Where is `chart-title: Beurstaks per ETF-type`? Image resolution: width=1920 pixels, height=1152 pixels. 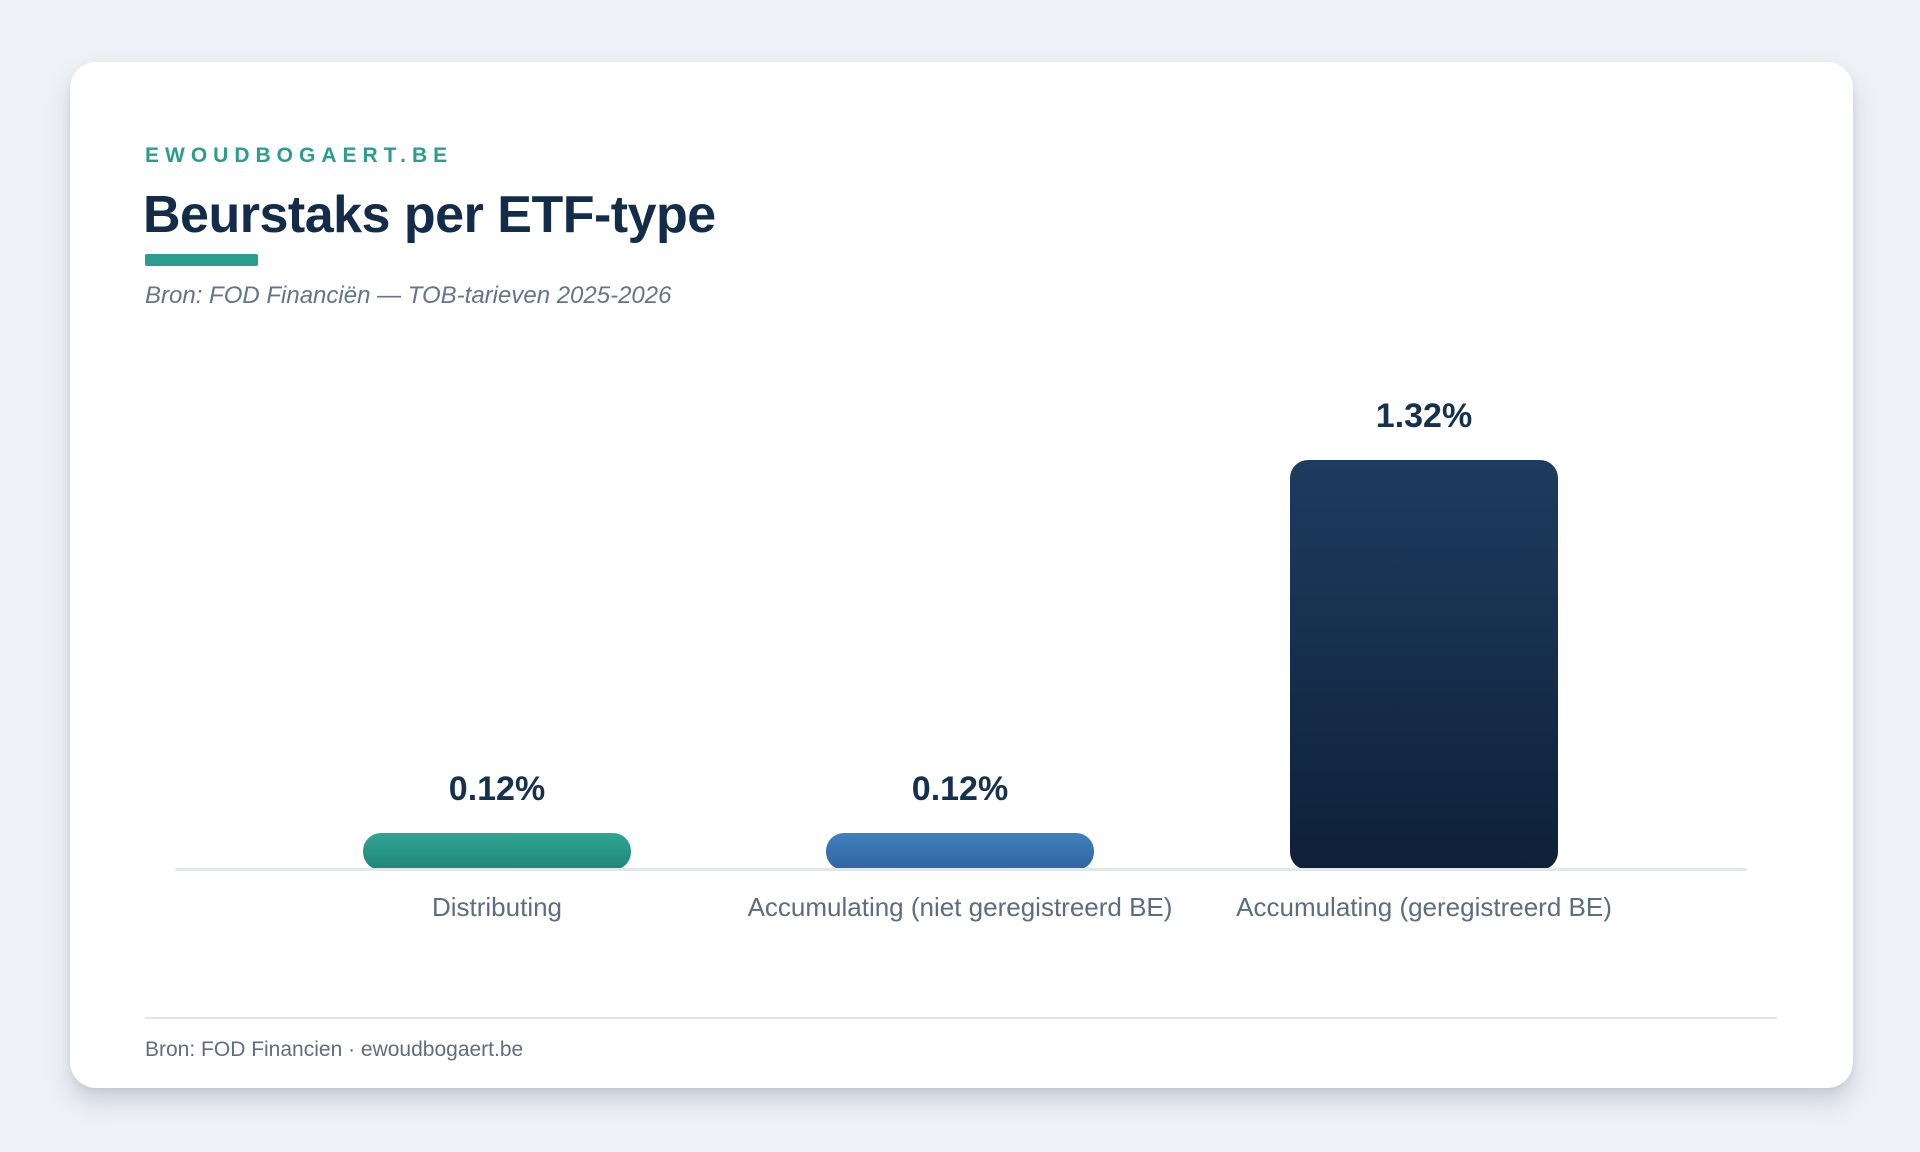 chart-title: Beurstaks per ETF-type is located at coordinates (429, 215).